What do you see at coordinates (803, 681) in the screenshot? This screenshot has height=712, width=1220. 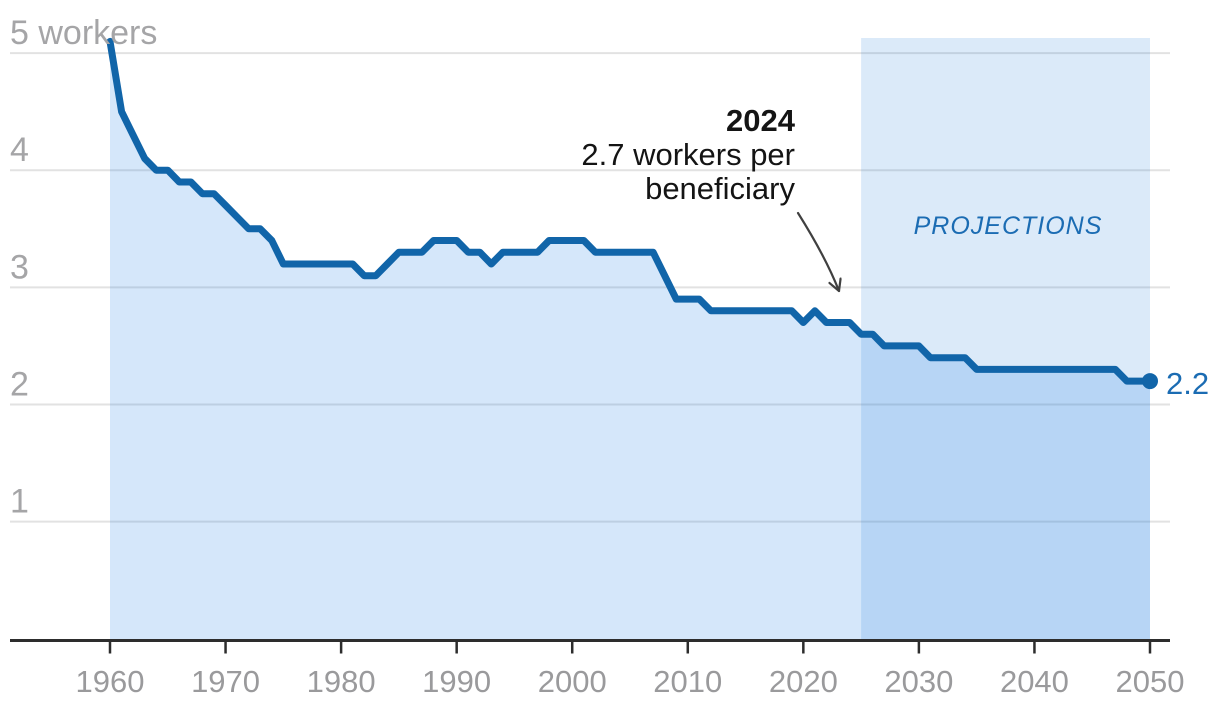 I see `x-axis-tick-label: 2020` at bounding box center [803, 681].